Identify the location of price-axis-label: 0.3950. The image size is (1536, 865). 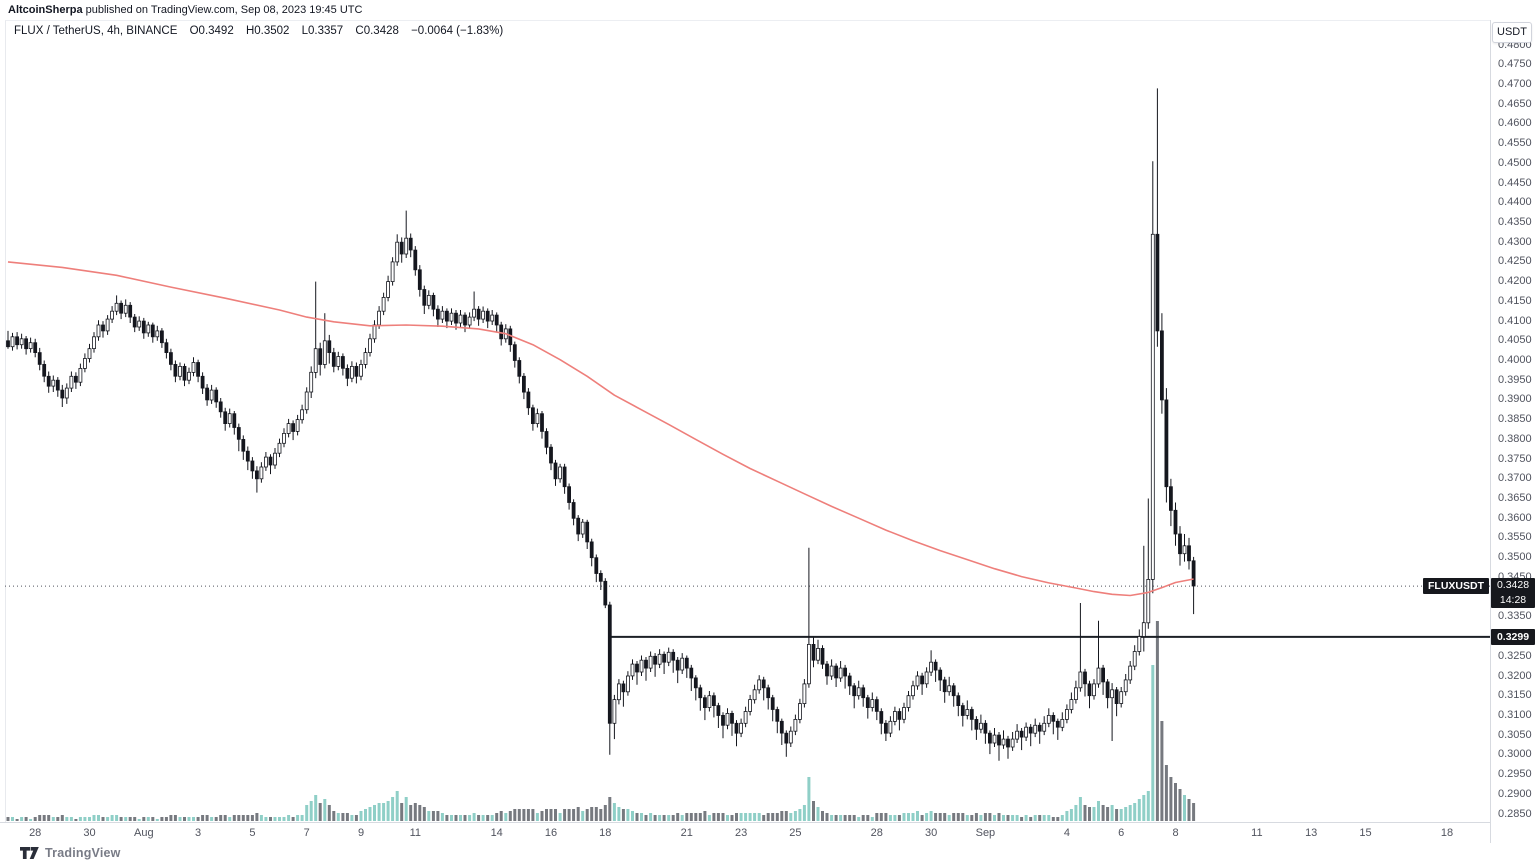
(1515, 379).